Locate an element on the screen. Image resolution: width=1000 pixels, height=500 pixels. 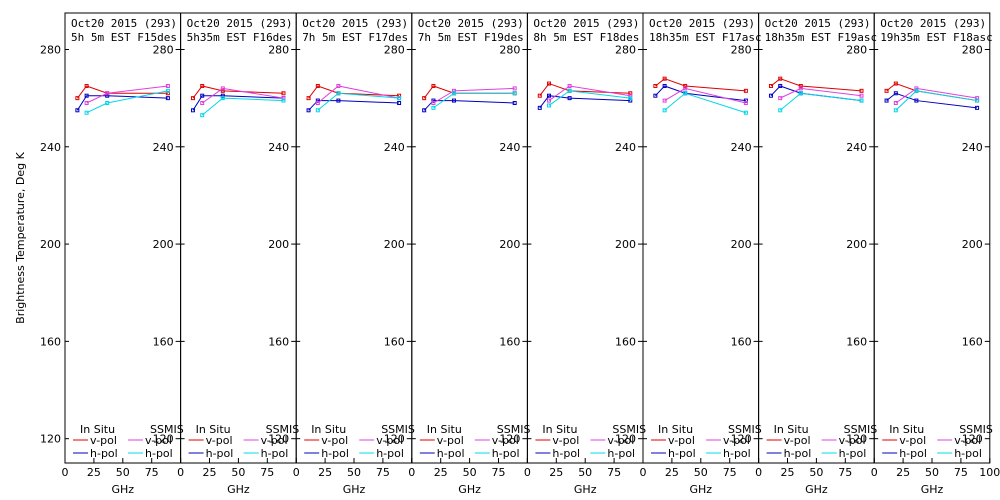
panel-title-time: 8h 5m EST F18des is located at coordinates (586, 37).